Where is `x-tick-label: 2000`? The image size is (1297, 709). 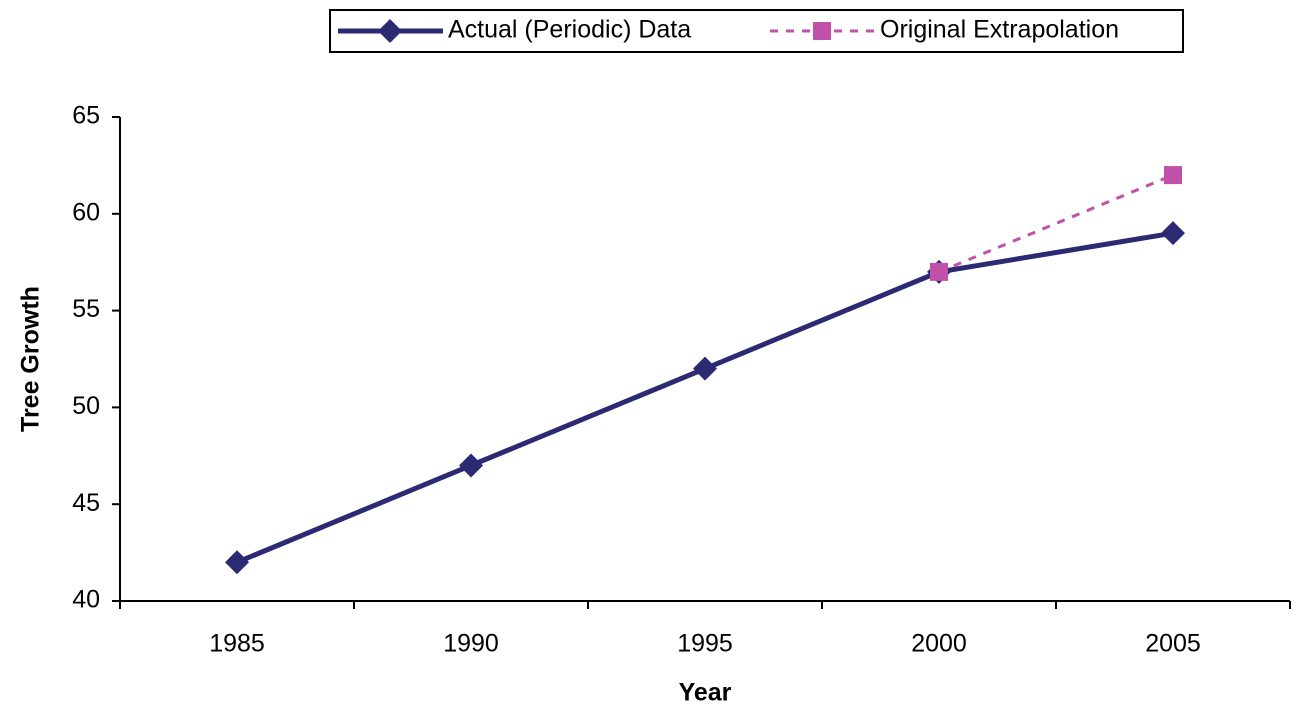
x-tick-label: 2000 is located at coordinates (939, 644).